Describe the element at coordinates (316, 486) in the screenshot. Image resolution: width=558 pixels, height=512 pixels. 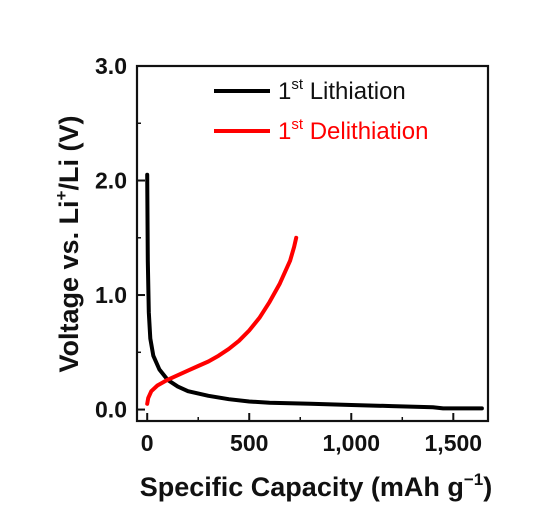
I see `x-axis-title: Specific Capacity (mAh g−1)` at that location.